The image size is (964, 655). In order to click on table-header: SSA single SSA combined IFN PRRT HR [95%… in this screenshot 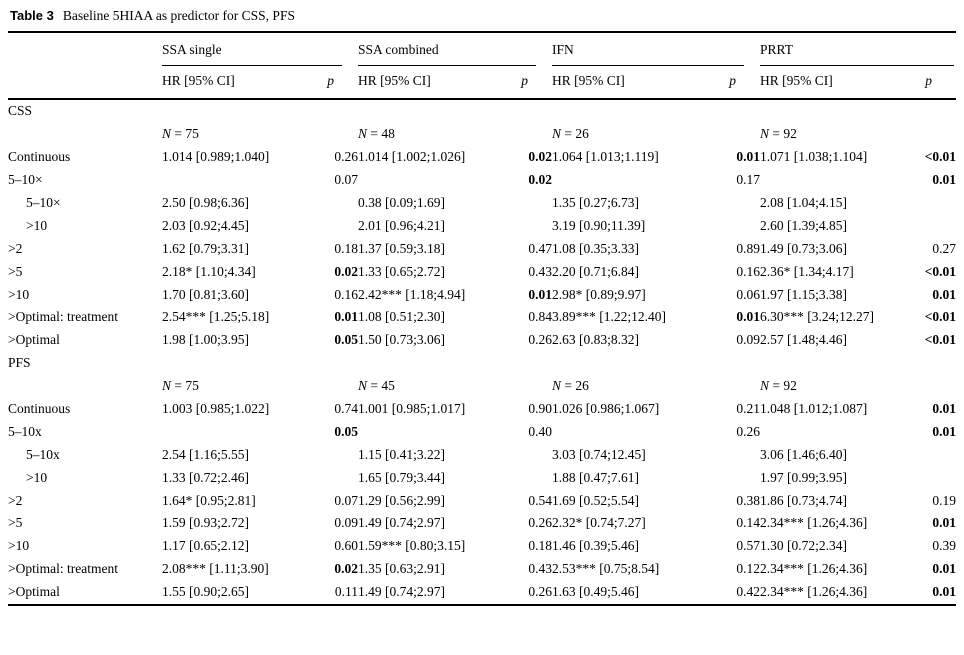, I will do `click(482, 66)`.